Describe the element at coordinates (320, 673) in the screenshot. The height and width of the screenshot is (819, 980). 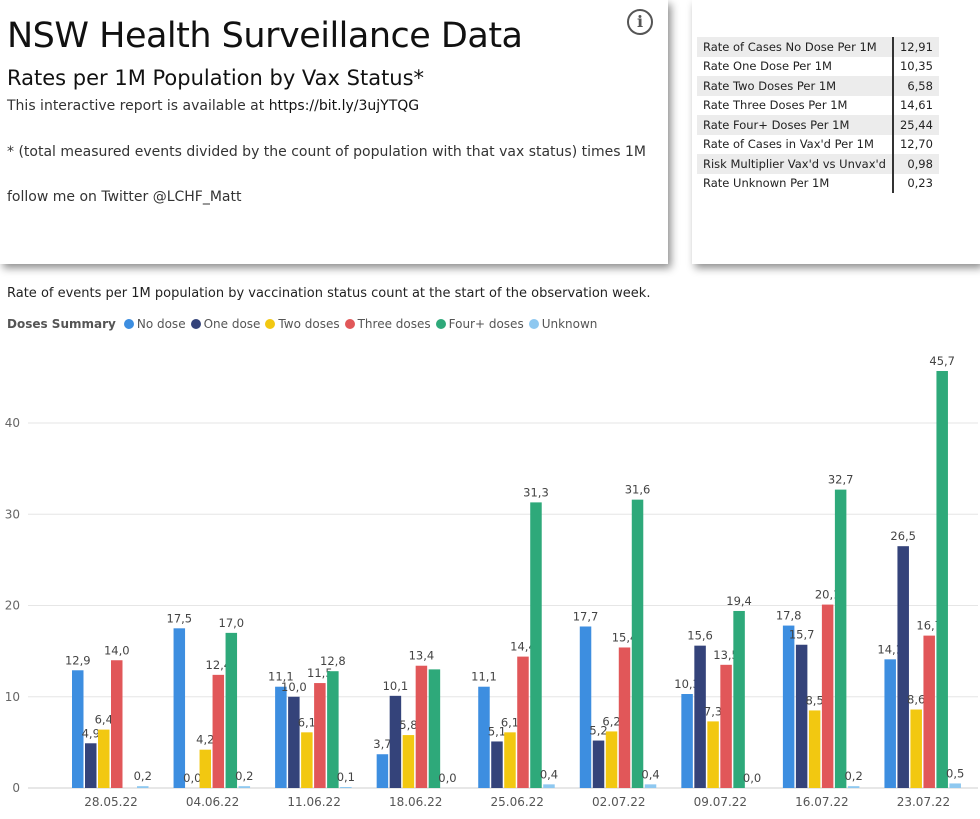
I see `data-label: 11,5` at that location.